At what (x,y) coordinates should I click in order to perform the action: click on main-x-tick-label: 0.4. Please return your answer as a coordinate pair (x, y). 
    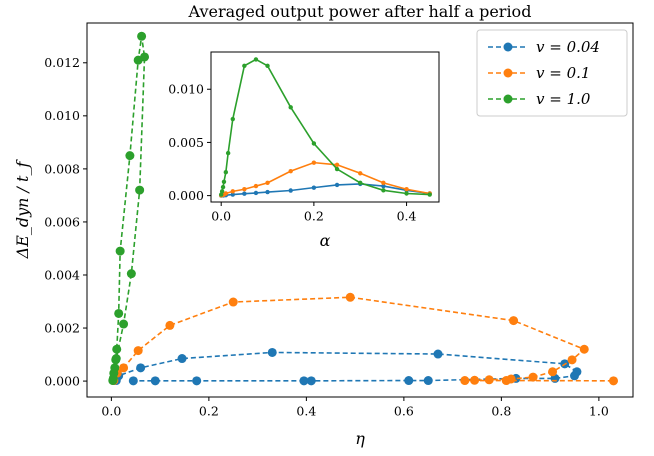
    Looking at the image, I should click on (306, 411).